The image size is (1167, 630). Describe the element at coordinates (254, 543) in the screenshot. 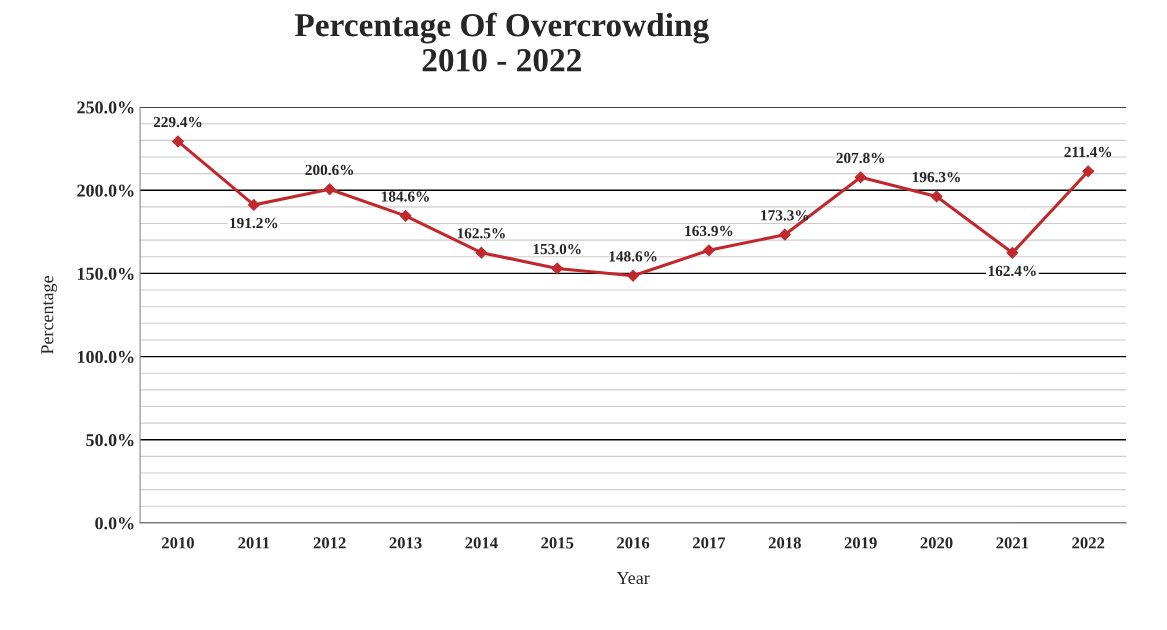

I see `x-tick-label: 2011` at that location.